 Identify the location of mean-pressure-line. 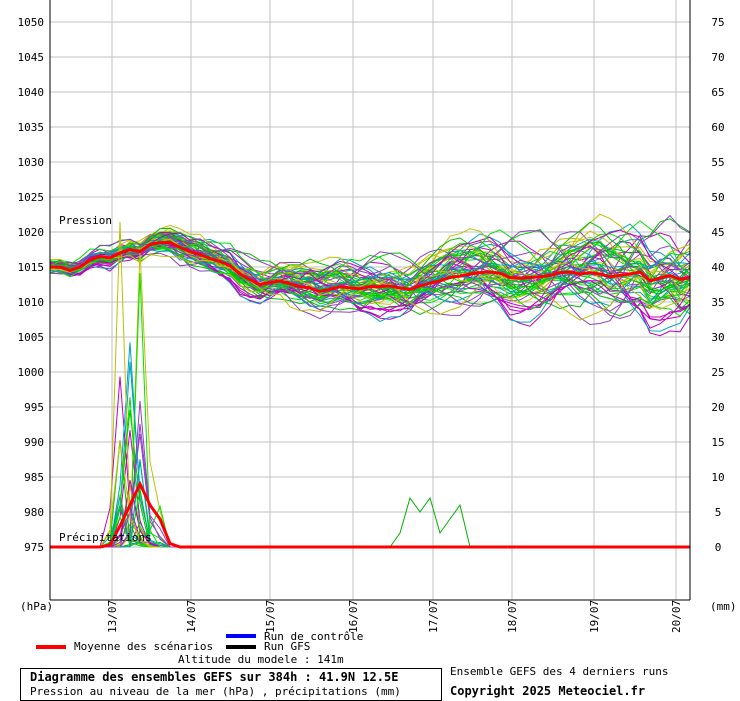
(370, 267).